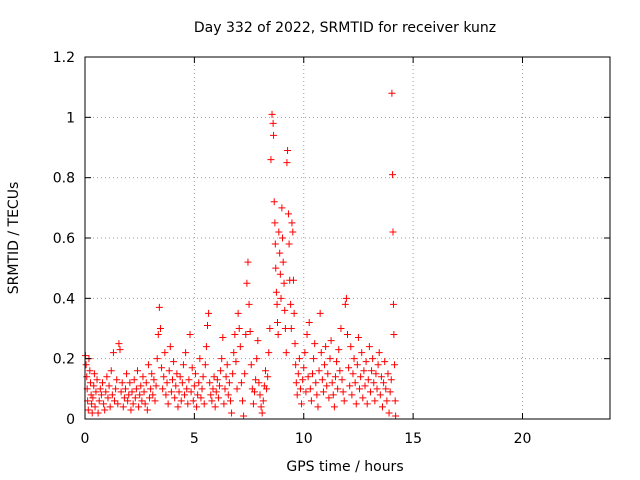 Image resolution: width=640 pixels, height=480 pixels. What do you see at coordinates (523, 439) in the screenshot?
I see `x-tick-label: 20` at bounding box center [523, 439].